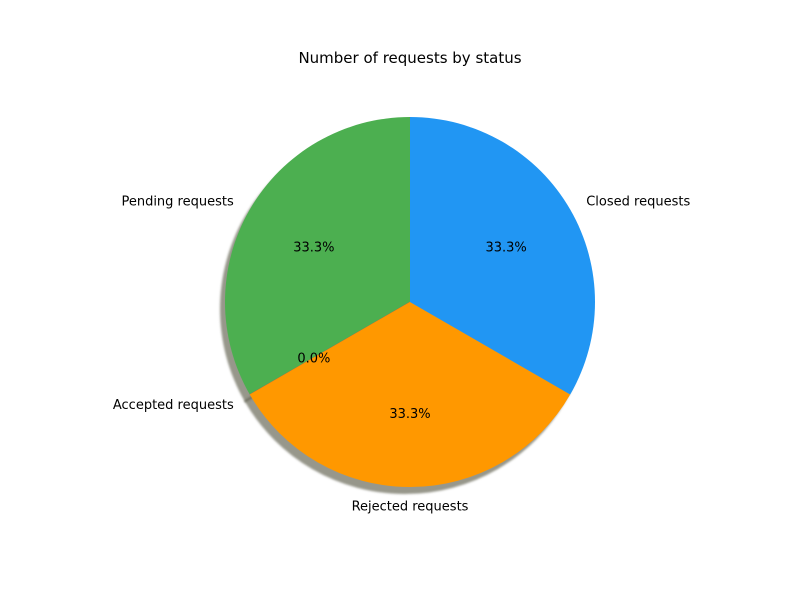 The width and height of the screenshot is (800, 600). Describe the element at coordinates (638, 201) in the screenshot. I see `pie-label-closed-requests: Closed requests` at that location.